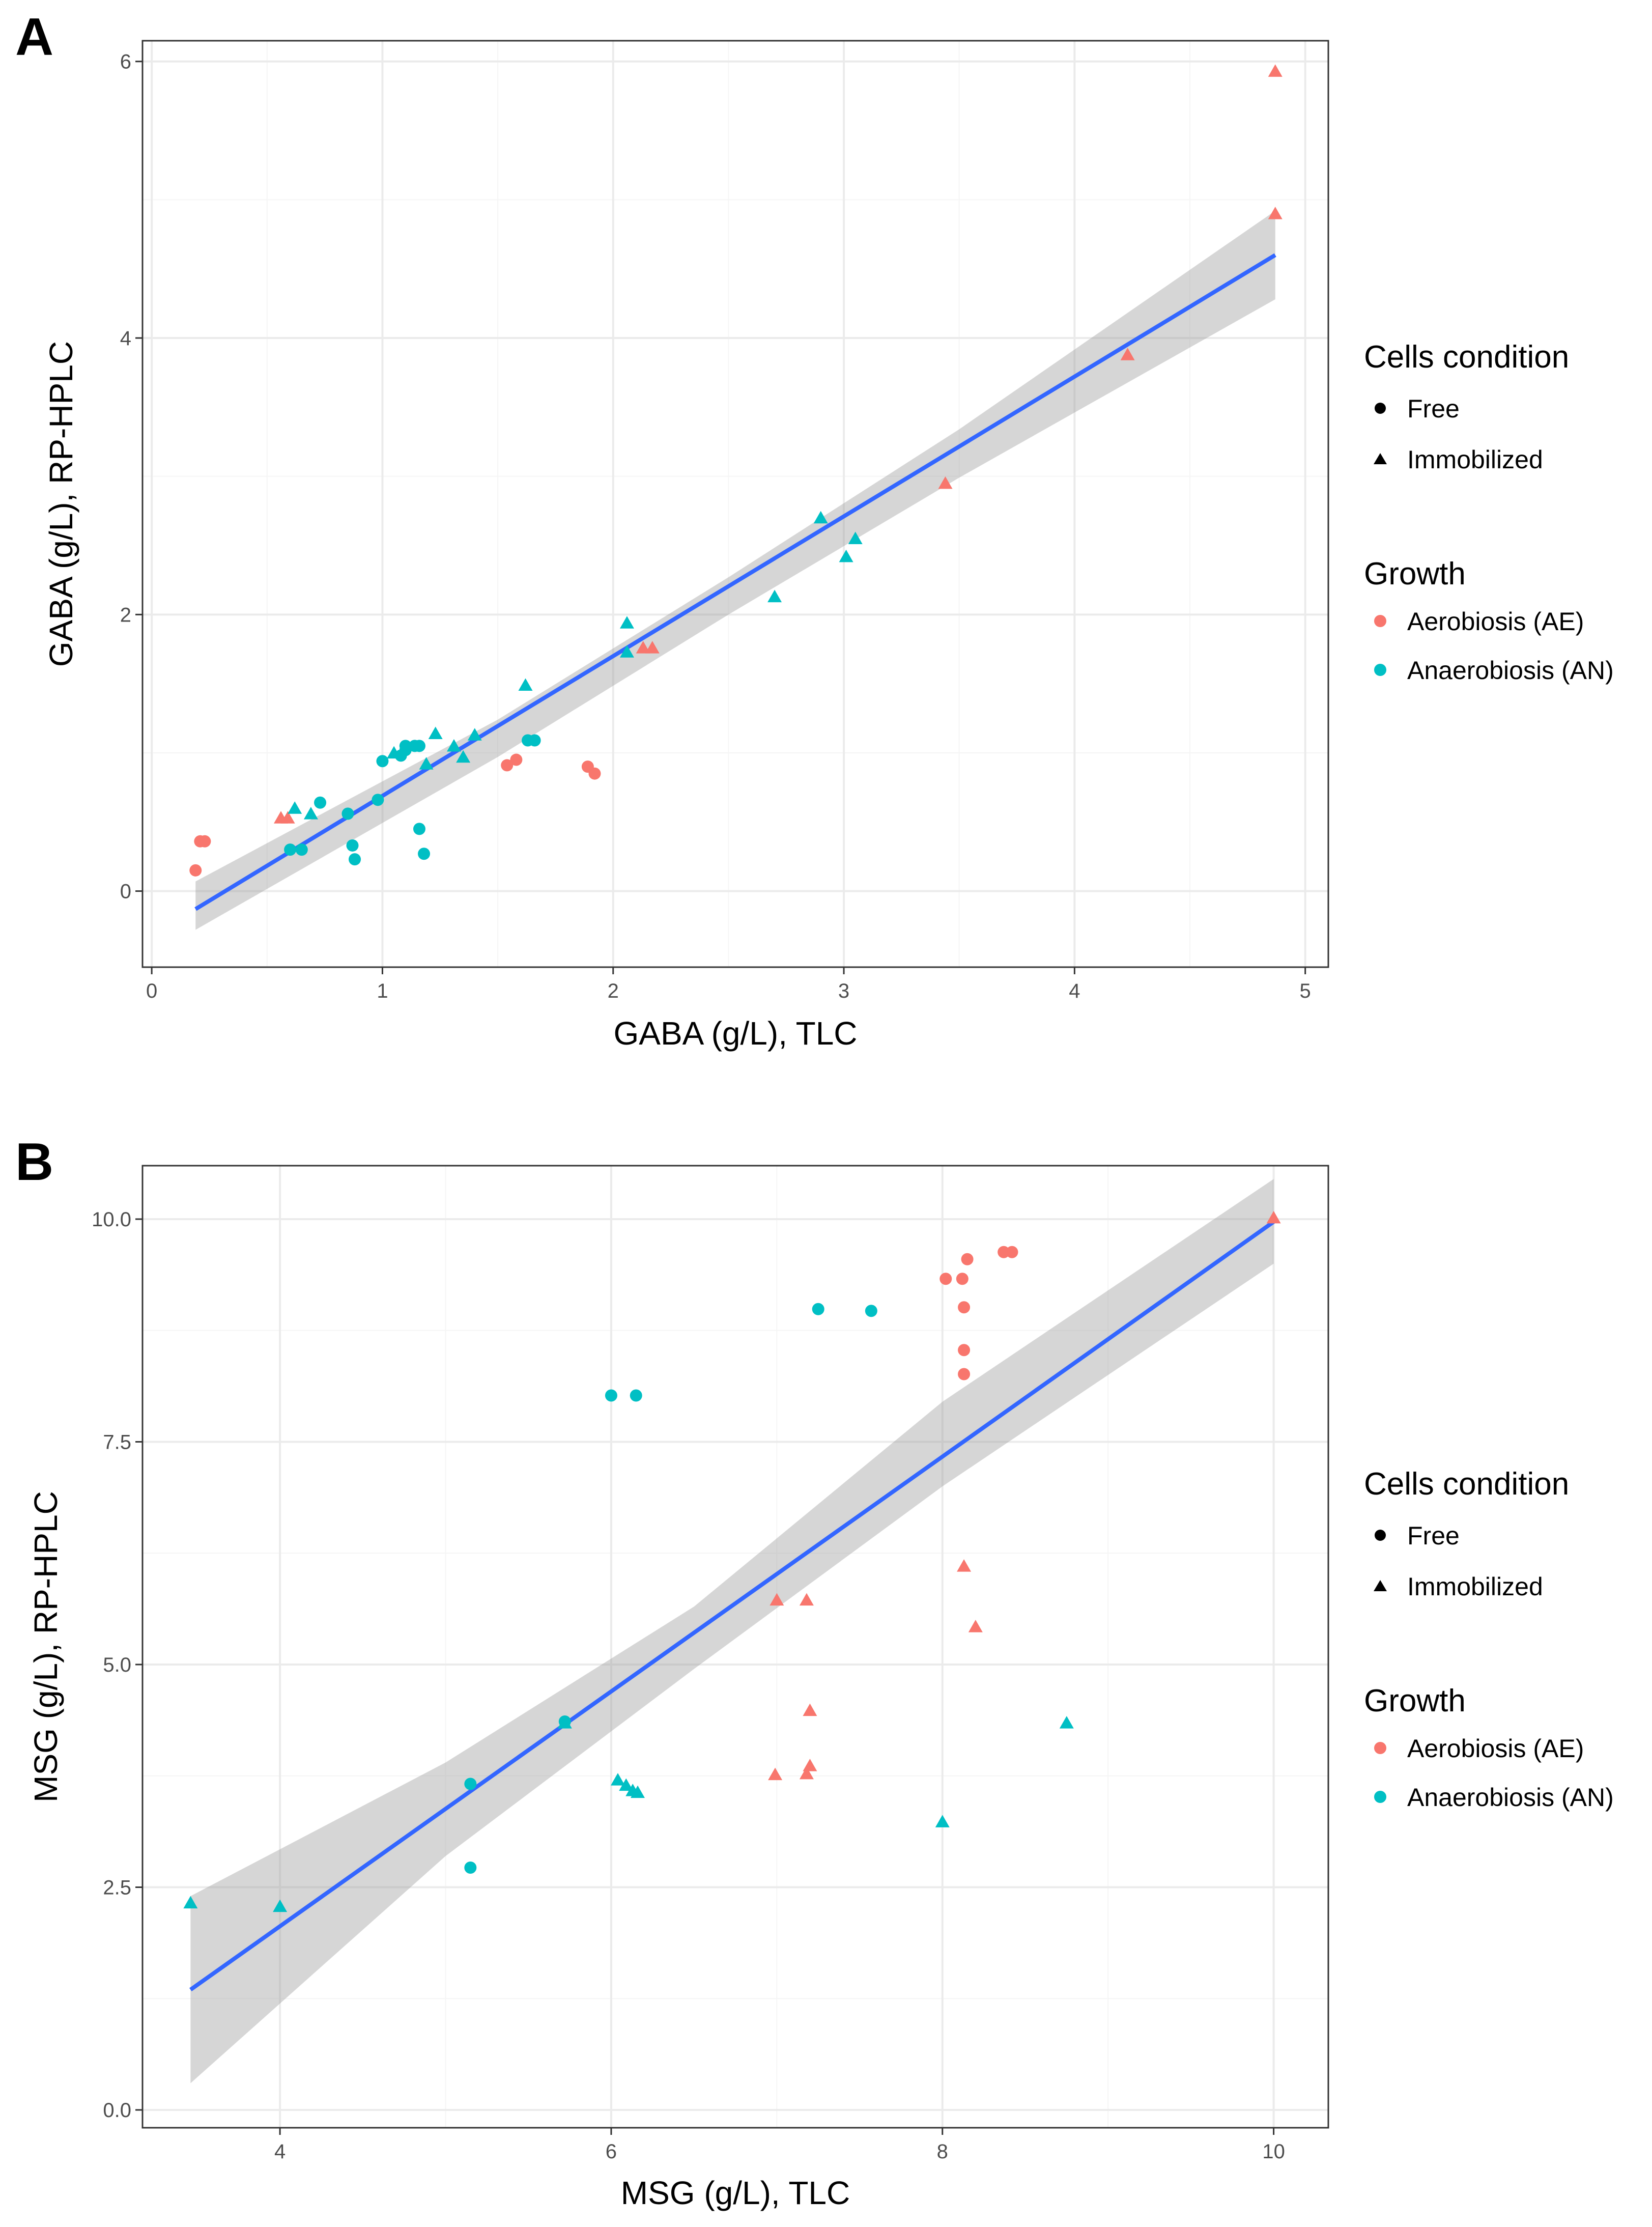 This screenshot has height=2227, width=1652. What do you see at coordinates (1475, 459) in the screenshot?
I see `panel-a-legend-immobilized: Immobilized` at bounding box center [1475, 459].